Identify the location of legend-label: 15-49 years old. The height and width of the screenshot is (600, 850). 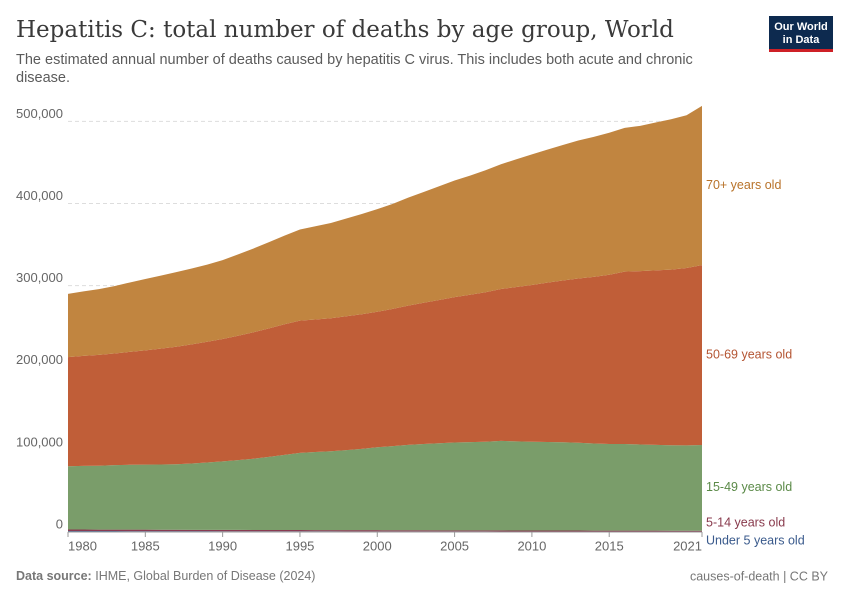
(749, 487).